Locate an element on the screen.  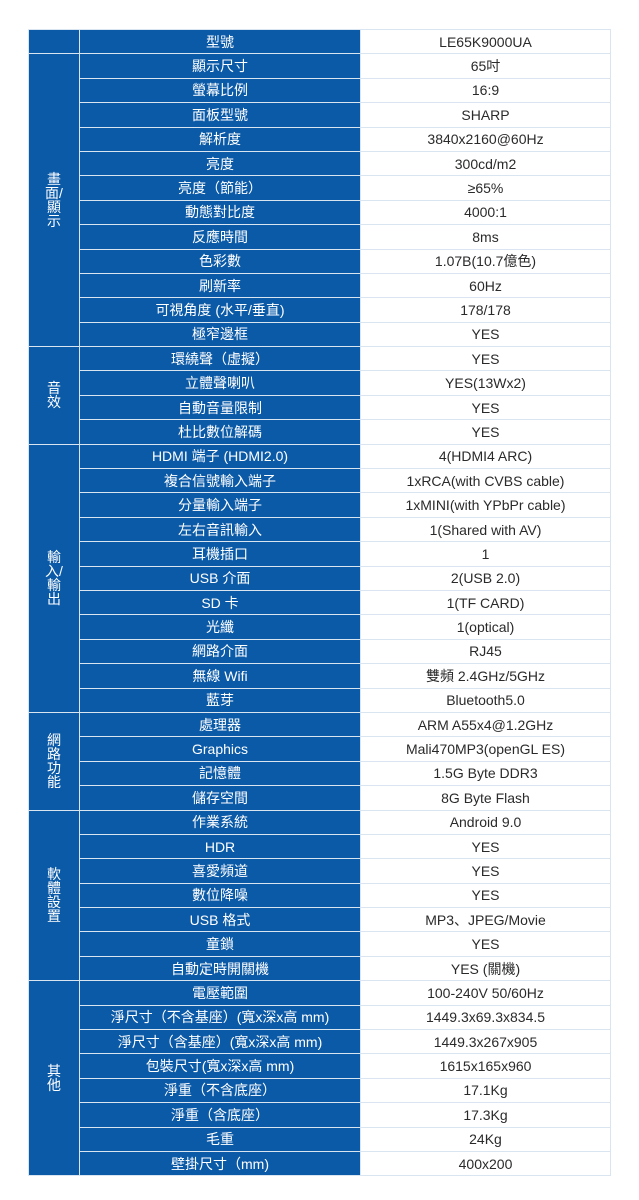
spec-label: 左右音訊輸入 is located at coordinates (220, 529).